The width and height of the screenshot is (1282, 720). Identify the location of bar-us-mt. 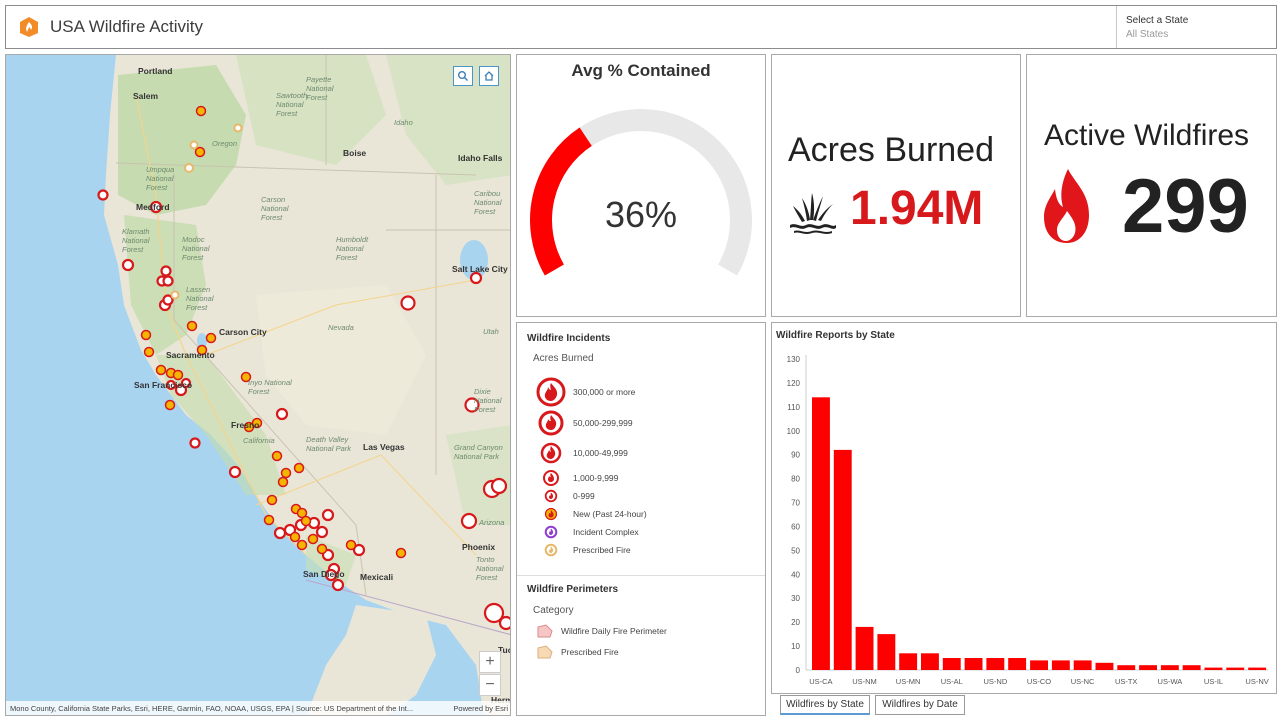
(930, 661).